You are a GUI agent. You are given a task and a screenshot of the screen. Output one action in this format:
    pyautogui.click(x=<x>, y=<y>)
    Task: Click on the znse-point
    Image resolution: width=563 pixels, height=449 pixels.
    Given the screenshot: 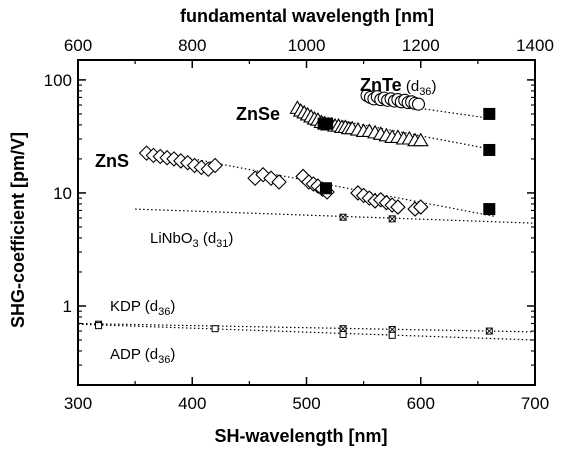 What is the action you would take?
    pyautogui.click(x=420, y=139)
    